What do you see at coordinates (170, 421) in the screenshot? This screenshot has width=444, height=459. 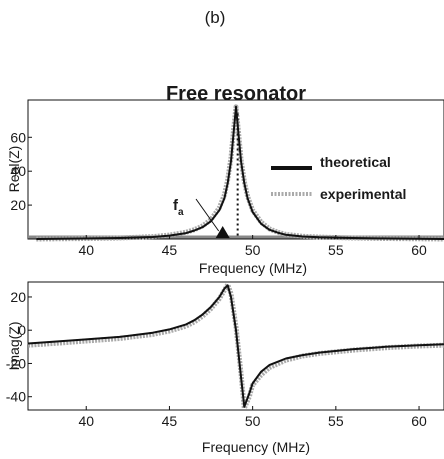 I see `bottom-x-tick-label: 45` at bounding box center [170, 421].